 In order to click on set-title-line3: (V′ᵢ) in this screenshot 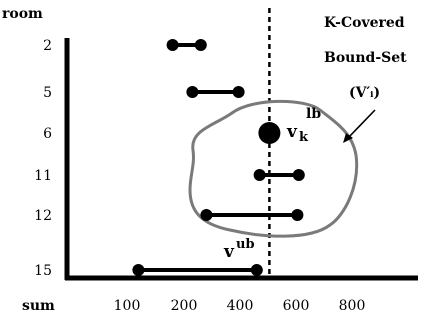, I will do `click(364, 93)`.